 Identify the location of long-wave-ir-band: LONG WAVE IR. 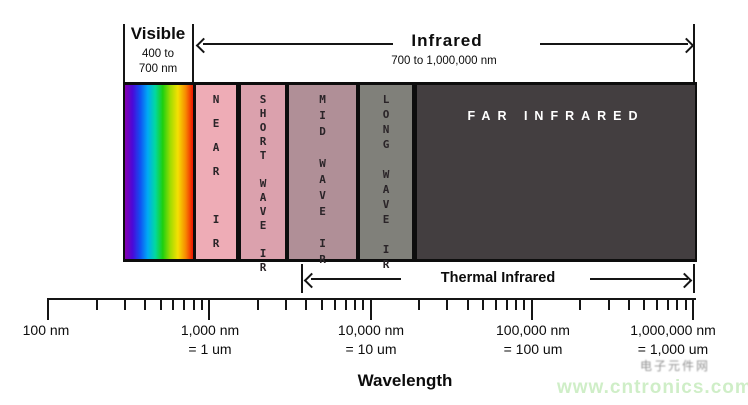
(386, 179).